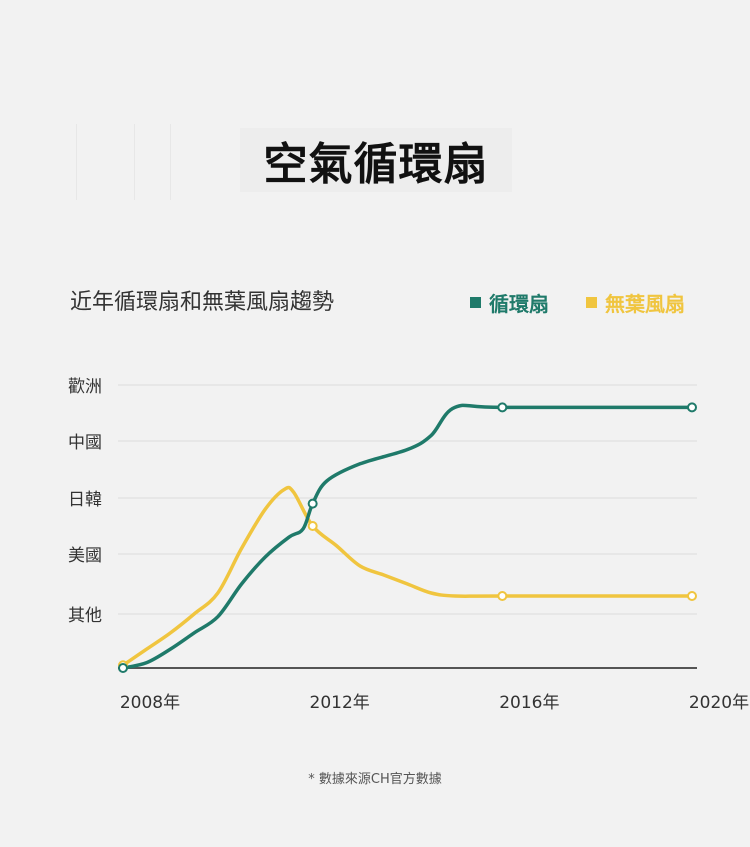  Describe the element at coordinates (150, 703) in the screenshot. I see `x-tick-label: 2008年` at that location.